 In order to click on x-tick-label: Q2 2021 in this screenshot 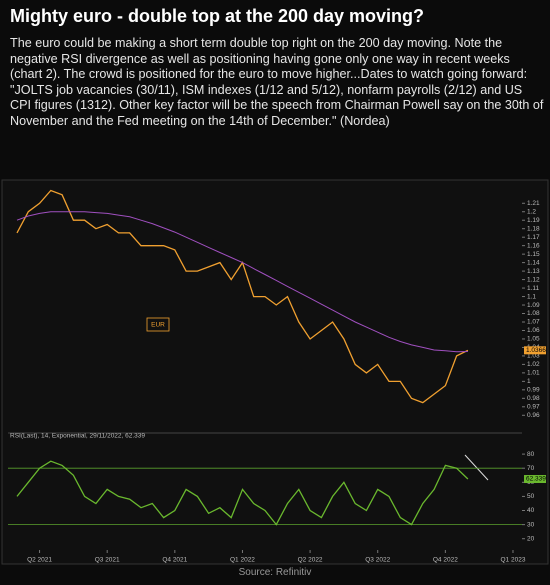, I will do `click(39, 560)`.